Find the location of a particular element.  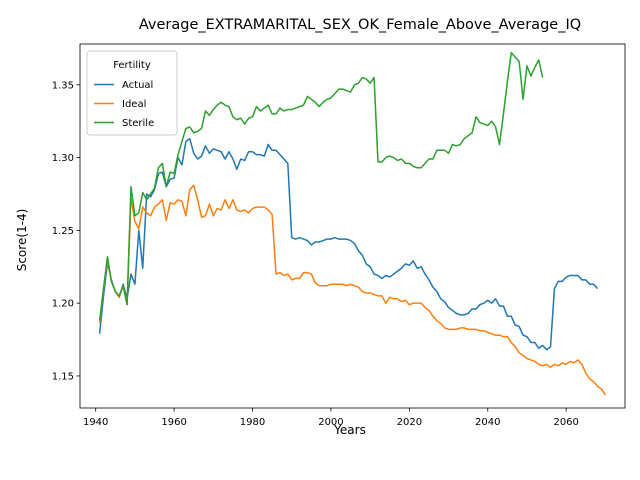

x-tick-label: 1960 is located at coordinates (173, 422).